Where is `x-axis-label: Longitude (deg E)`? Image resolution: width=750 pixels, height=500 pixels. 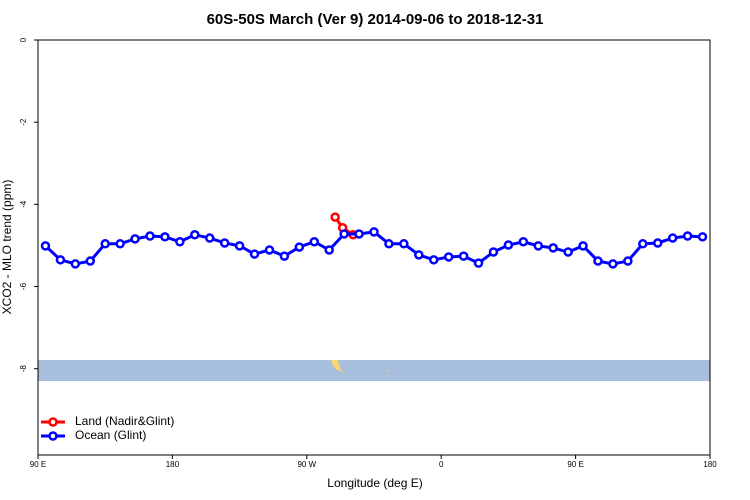 x-axis-label: Longitude (deg E) is located at coordinates (374, 483).